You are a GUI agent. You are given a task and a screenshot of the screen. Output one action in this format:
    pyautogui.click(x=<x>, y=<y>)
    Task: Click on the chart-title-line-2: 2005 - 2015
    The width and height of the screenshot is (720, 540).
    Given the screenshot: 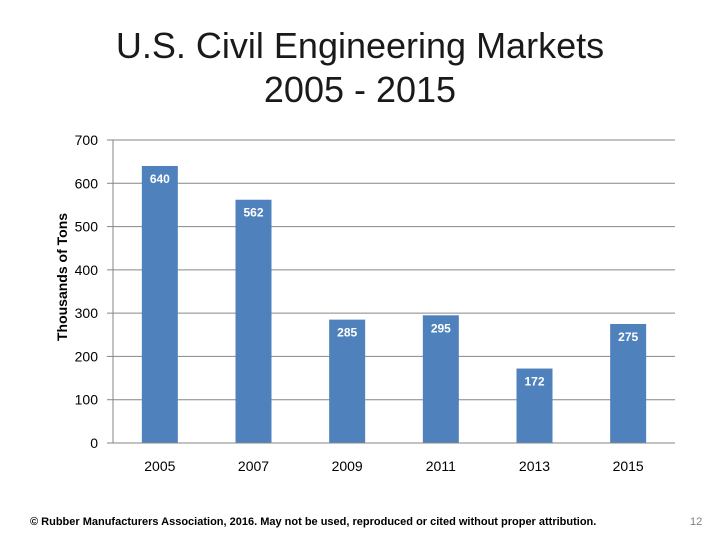 What is the action you would take?
    pyautogui.click(x=360, y=89)
    